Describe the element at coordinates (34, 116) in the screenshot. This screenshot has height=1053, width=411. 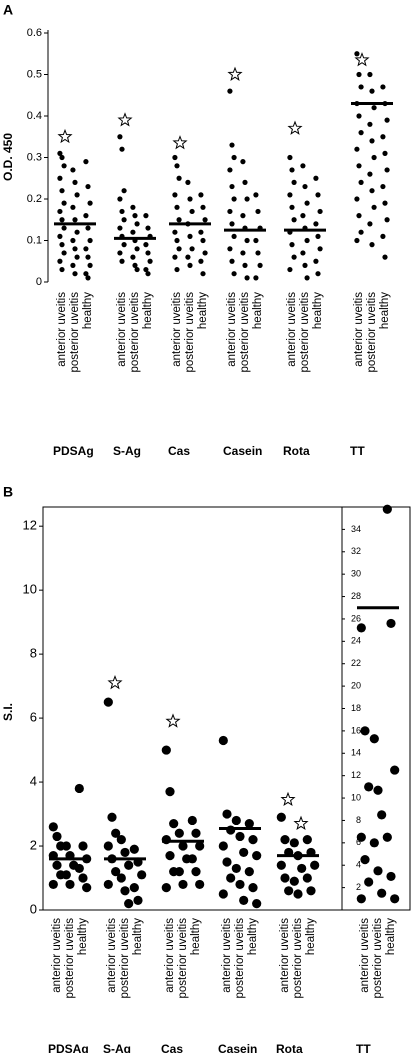
I see `y-tick-label: 0.4` at that location.